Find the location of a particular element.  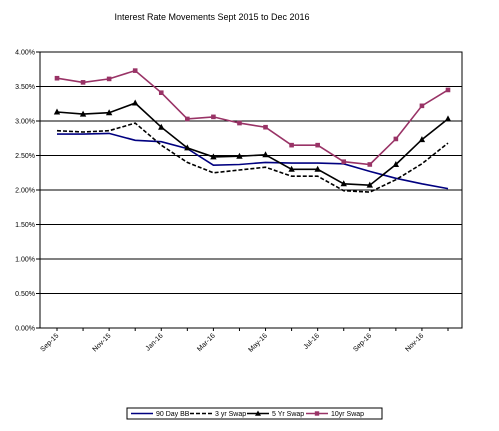

x-tick-label: Jan-16 is located at coordinates (155, 342).